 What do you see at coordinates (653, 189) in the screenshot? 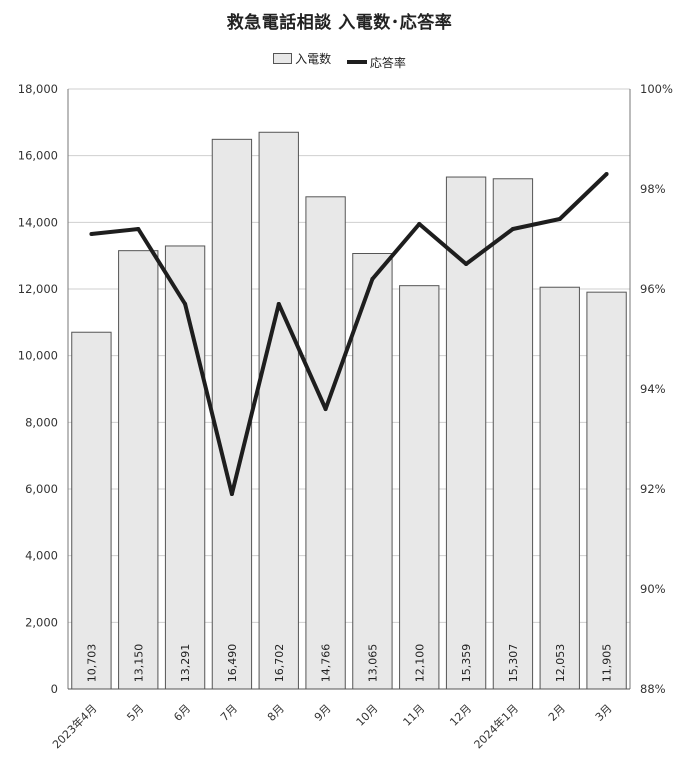
I see `y-right-tick-label: 98%` at bounding box center [653, 189].